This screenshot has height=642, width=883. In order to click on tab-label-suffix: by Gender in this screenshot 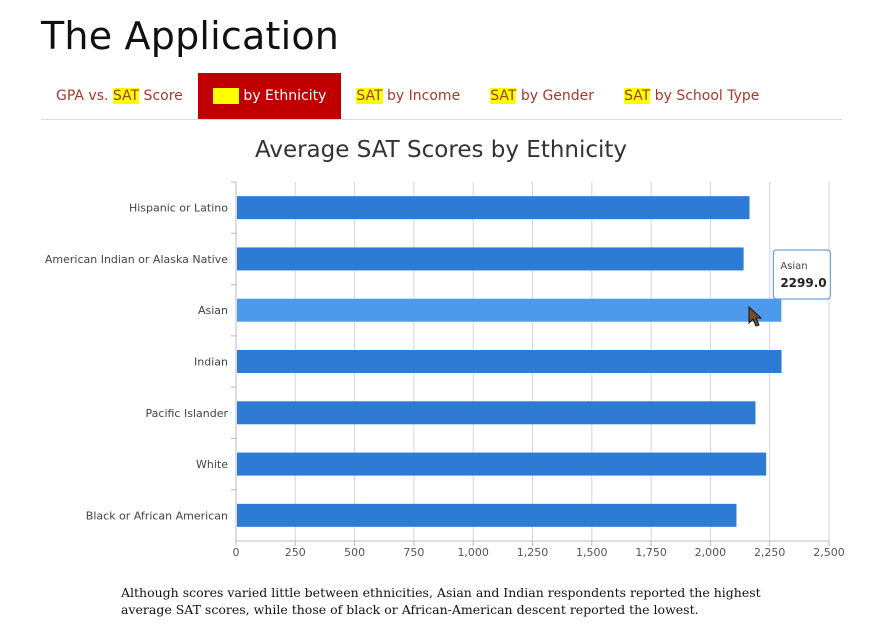, I will do `click(555, 96)`.